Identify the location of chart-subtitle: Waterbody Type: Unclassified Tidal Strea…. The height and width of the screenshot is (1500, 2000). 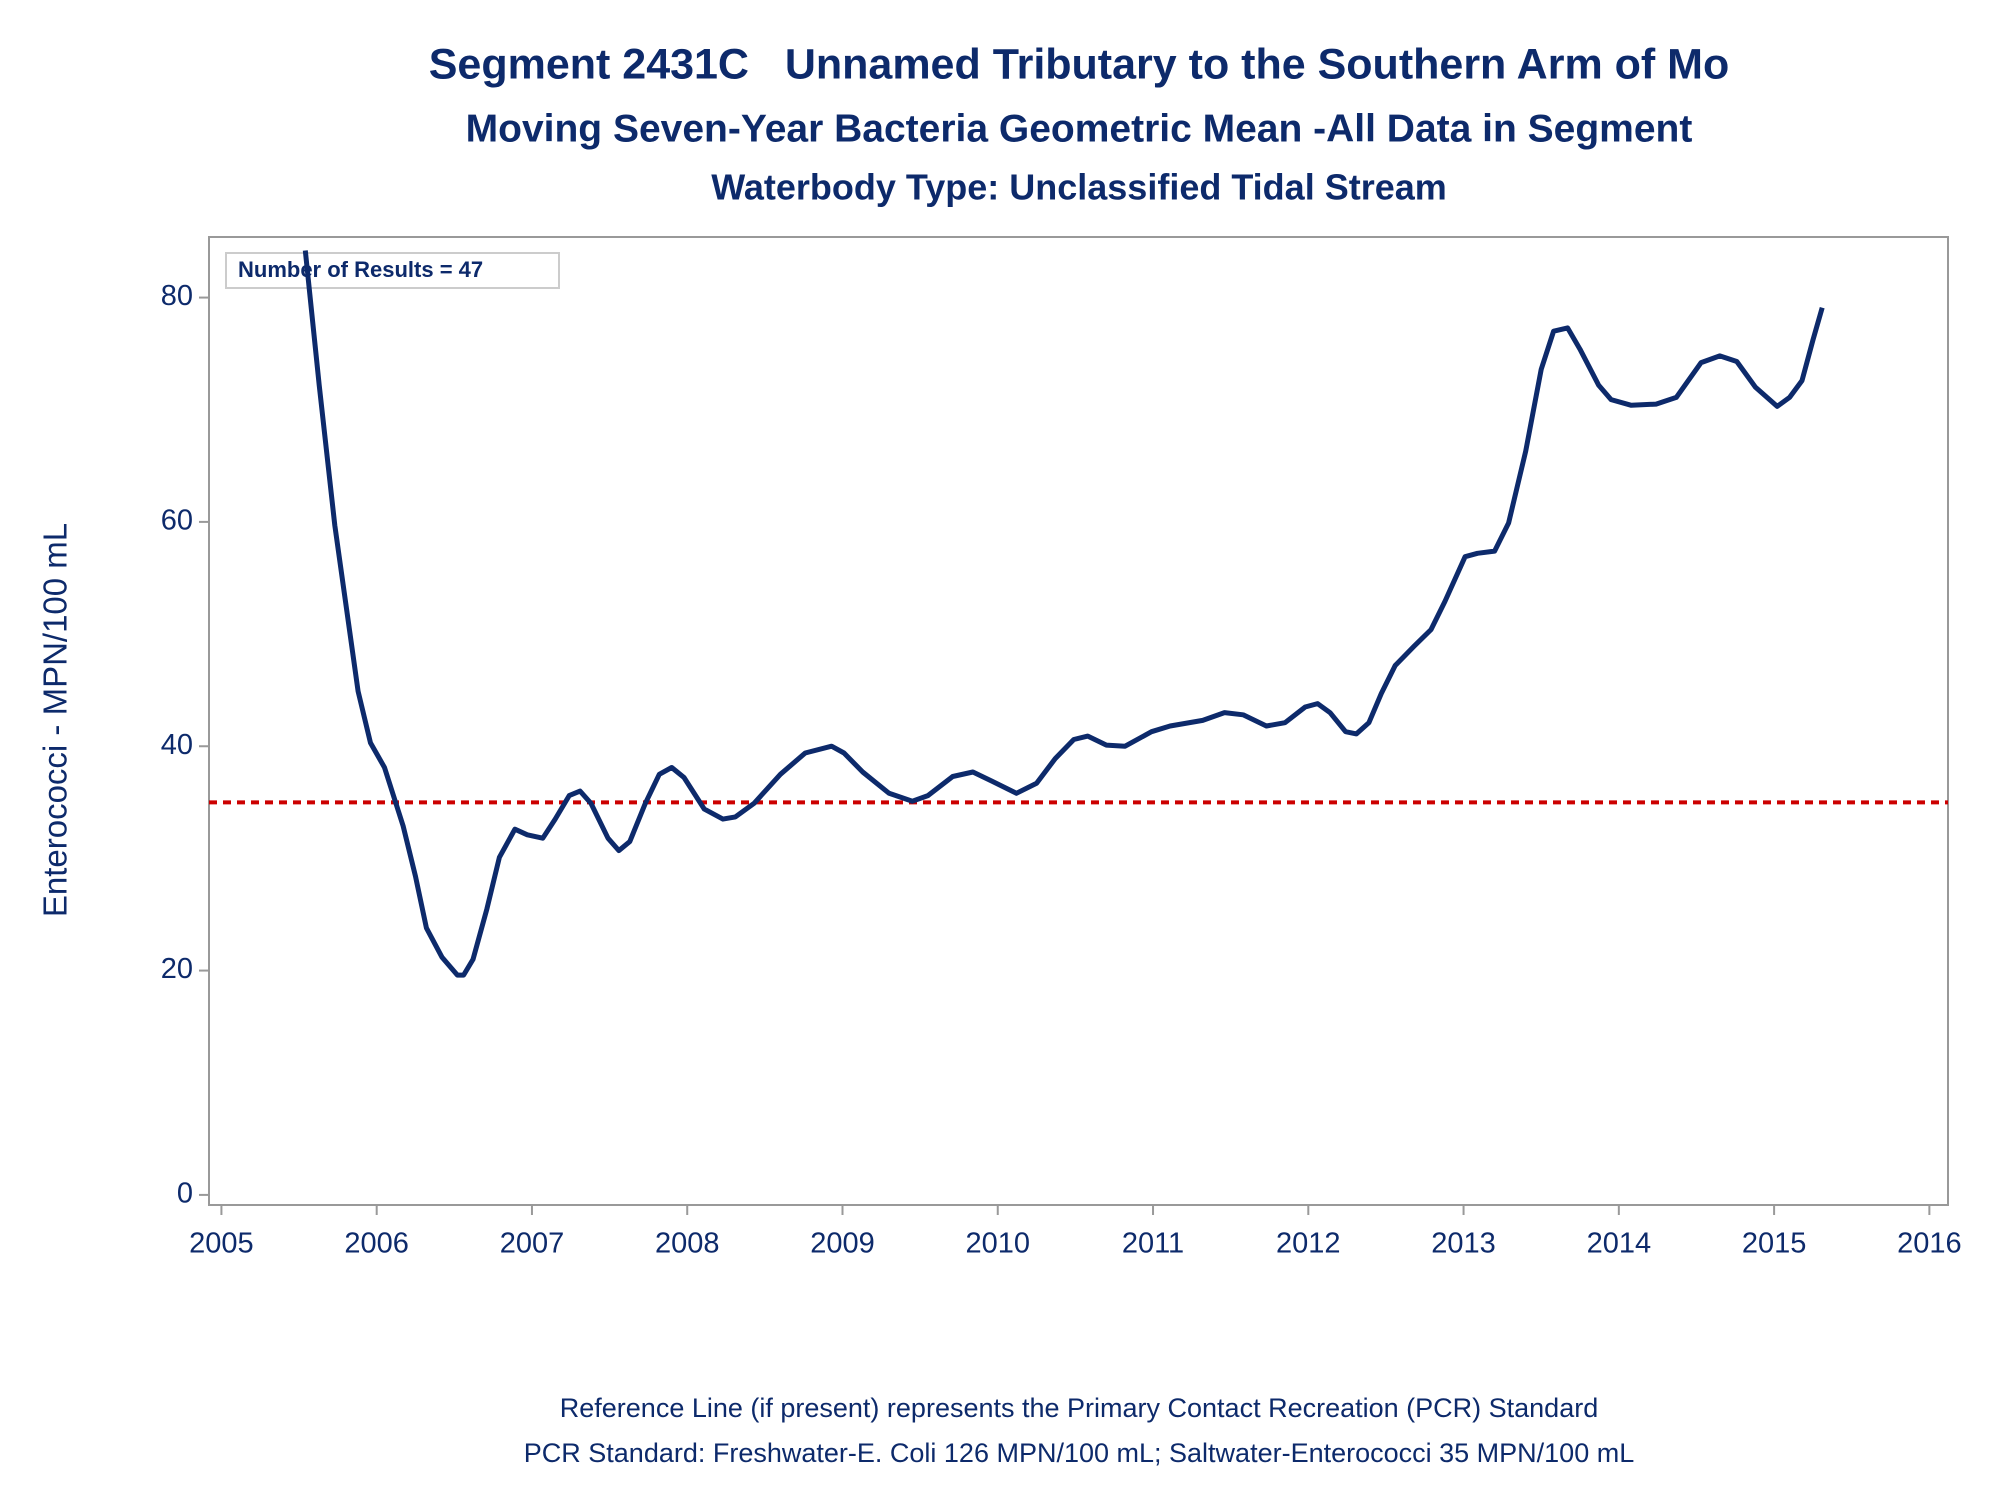
(1079, 187).